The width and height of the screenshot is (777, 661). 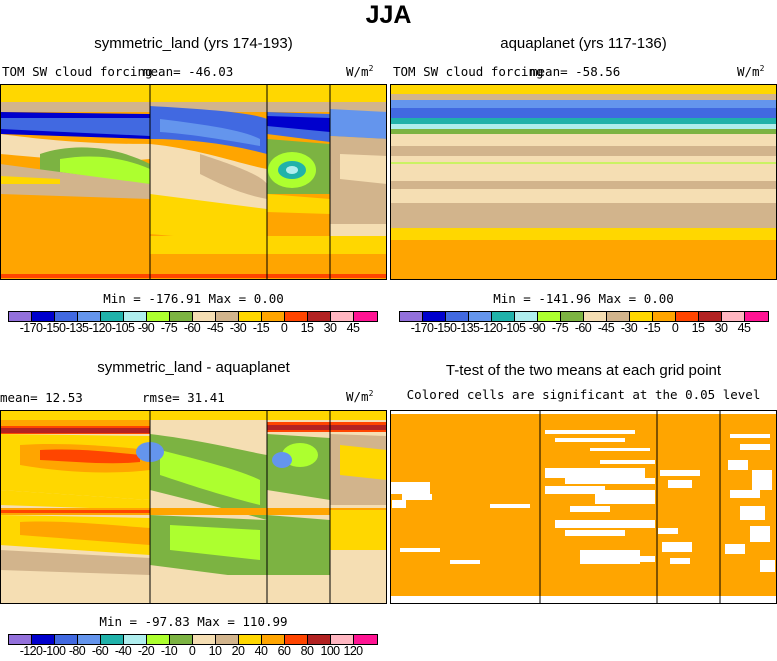 I want to click on panel3-stats: Min = -97.83 Max = 110.99, so click(x=193, y=621).